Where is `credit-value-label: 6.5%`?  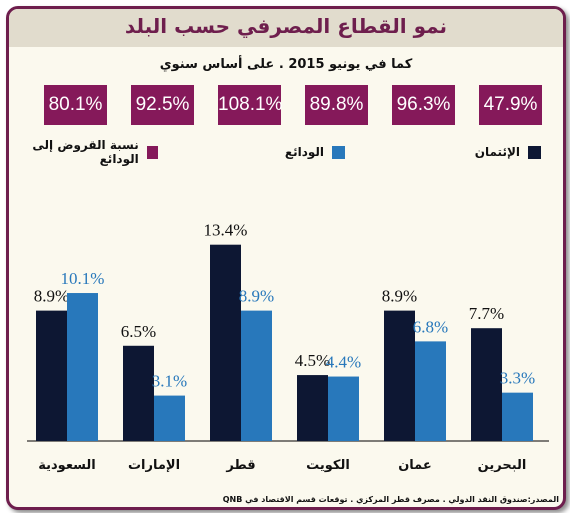
credit-value-label: 6.5% is located at coordinates (138, 331).